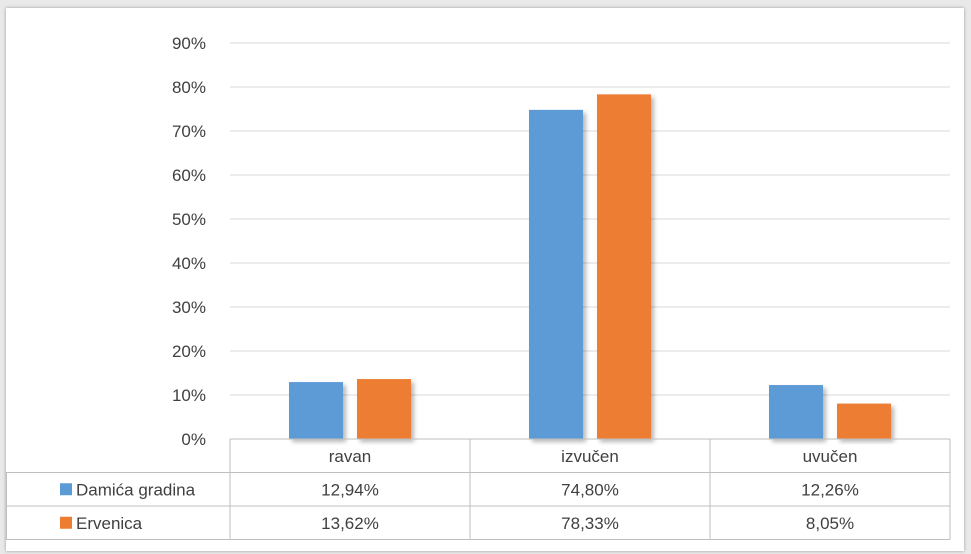 This screenshot has height=554, width=971. What do you see at coordinates (189, 219) in the screenshot?
I see `y-tick-label: 50%` at bounding box center [189, 219].